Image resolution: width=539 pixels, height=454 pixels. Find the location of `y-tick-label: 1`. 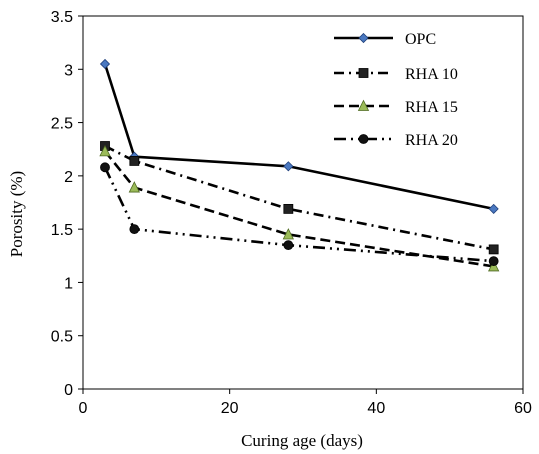

y-tick-label: 1 is located at coordinates (68, 283).